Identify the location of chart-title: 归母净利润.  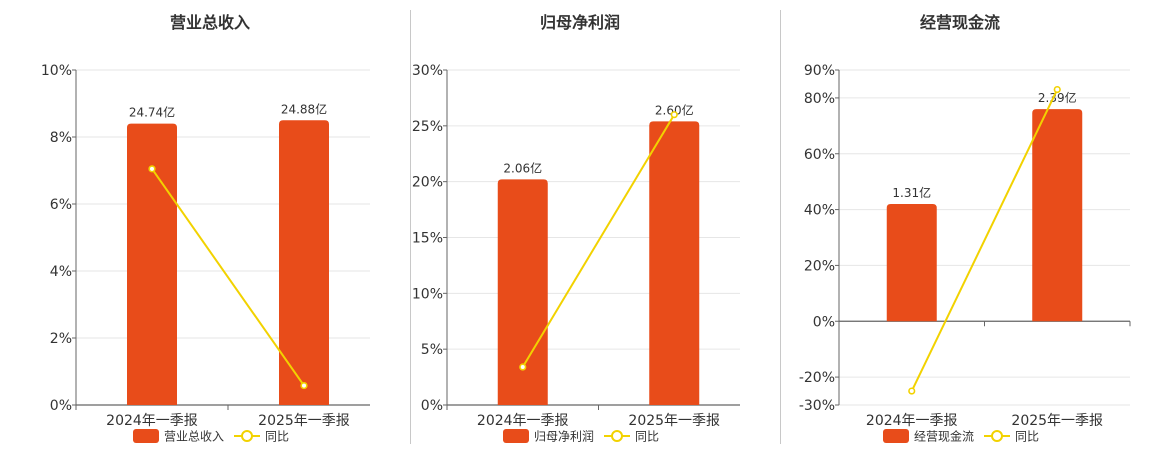
(580, 22).